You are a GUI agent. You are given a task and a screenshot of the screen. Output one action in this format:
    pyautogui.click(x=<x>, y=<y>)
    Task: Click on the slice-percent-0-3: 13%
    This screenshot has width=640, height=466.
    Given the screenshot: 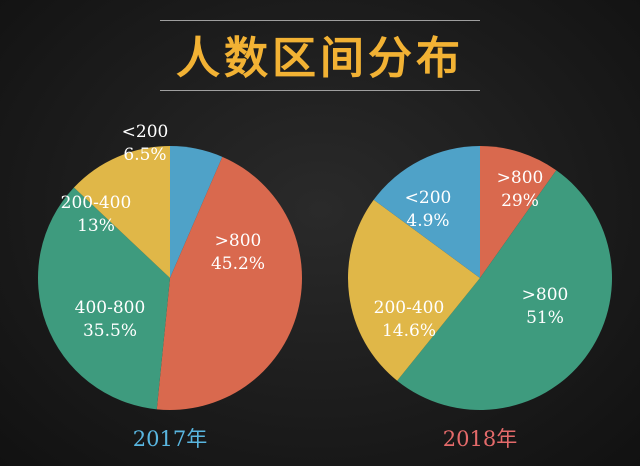 What is the action you would take?
    pyautogui.click(x=96, y=226)
    